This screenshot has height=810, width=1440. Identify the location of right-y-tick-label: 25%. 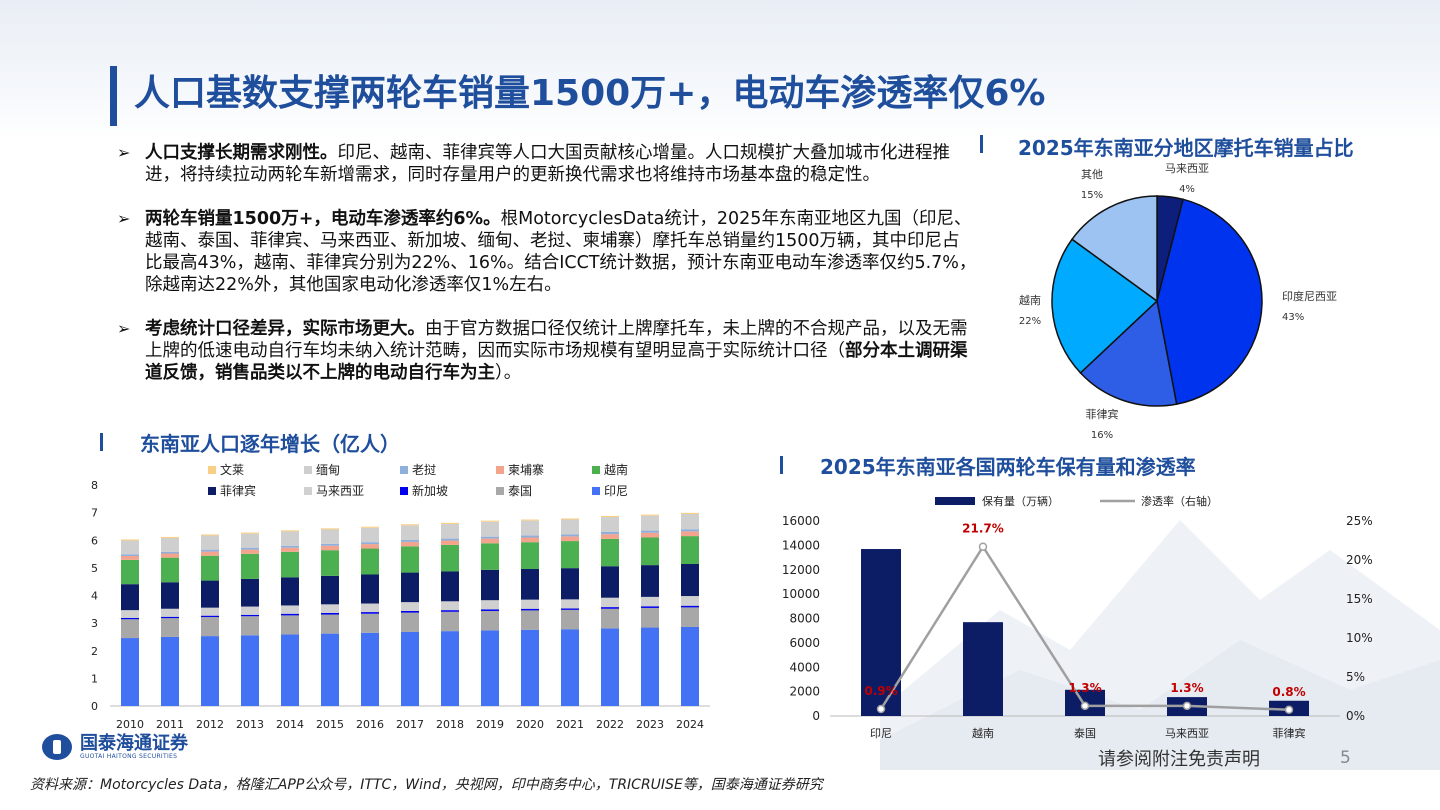
(1359, 521).